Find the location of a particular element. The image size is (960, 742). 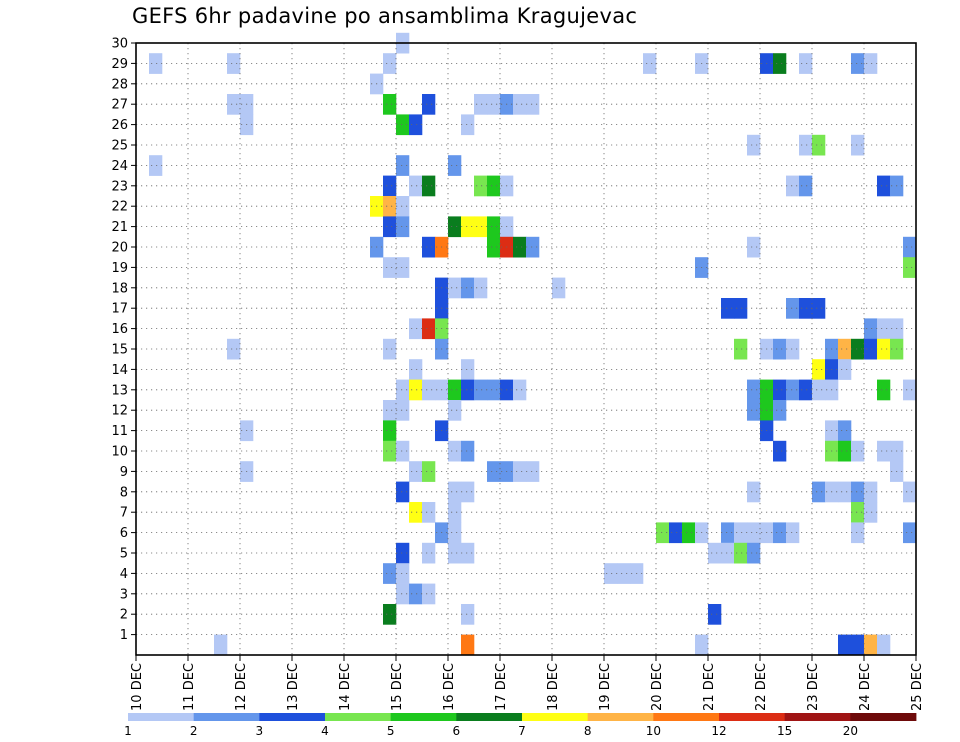

colorbar-label: 12 is located at coordinates (718, 731).